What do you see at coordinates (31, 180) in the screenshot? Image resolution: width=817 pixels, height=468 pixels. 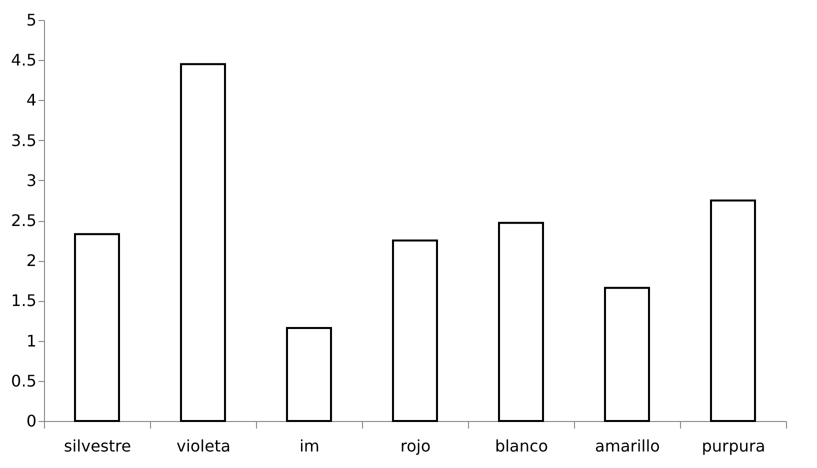 I see `y-tick-label: 3` at bounding box center [31, 180].